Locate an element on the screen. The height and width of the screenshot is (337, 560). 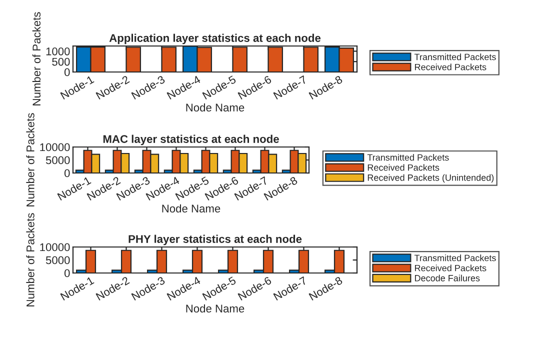
chart-title: Application layer statistics at each node is located at coordinates (215, 39).